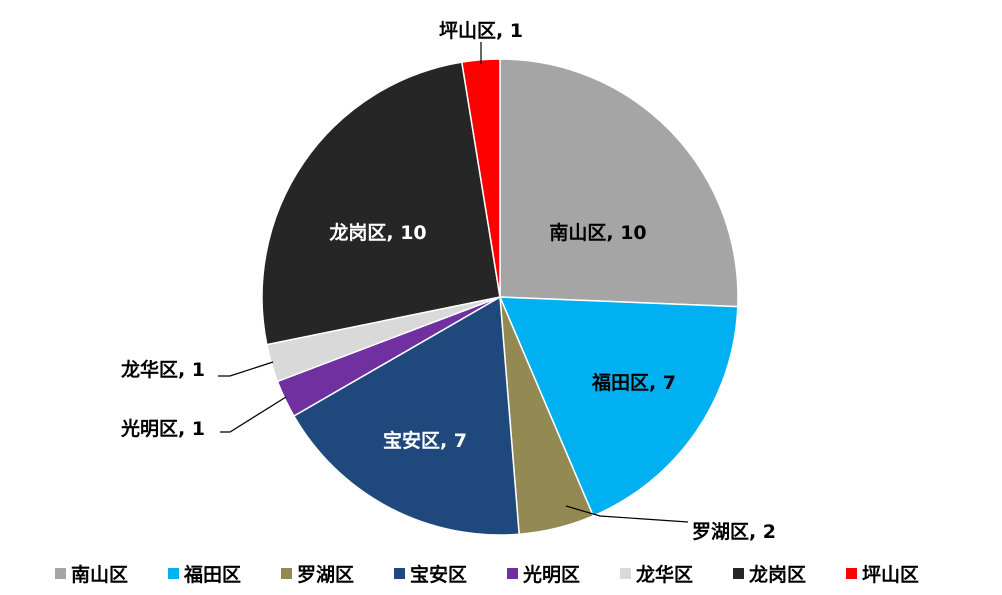  I want to click on legend-label: 光明区, so click(552, 575).